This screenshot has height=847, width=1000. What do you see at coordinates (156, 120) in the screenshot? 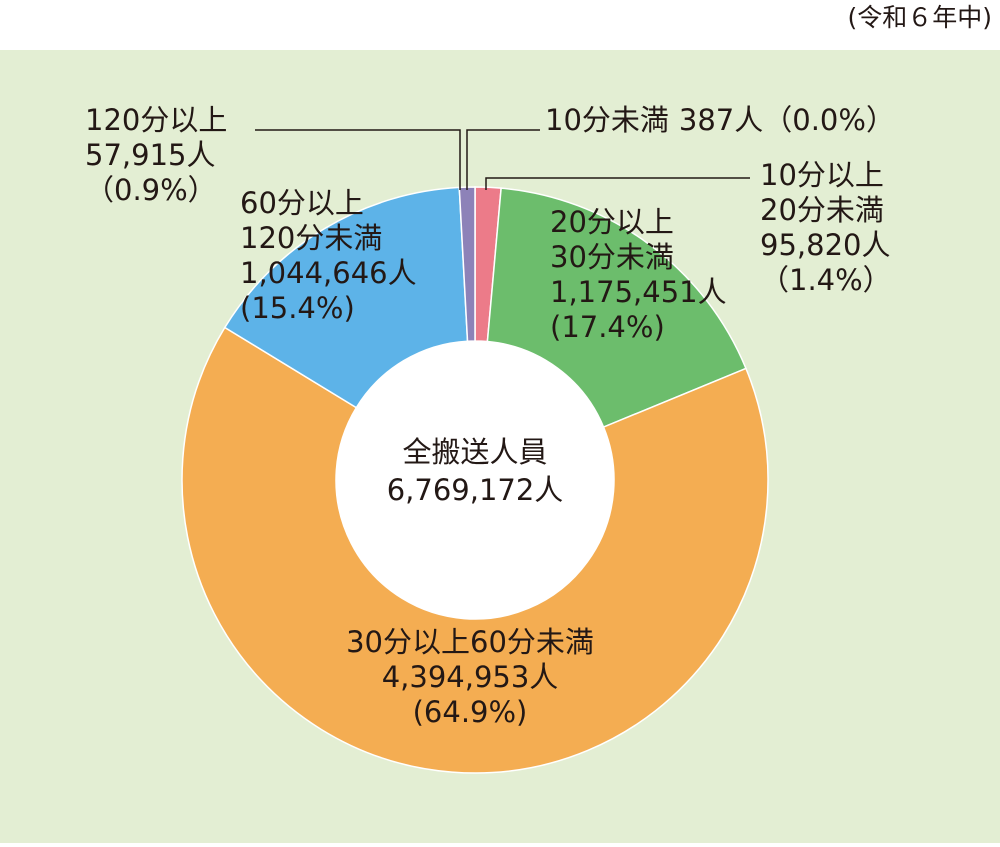
I see `category-label: 120分以上` at bounding box center [156, 120].